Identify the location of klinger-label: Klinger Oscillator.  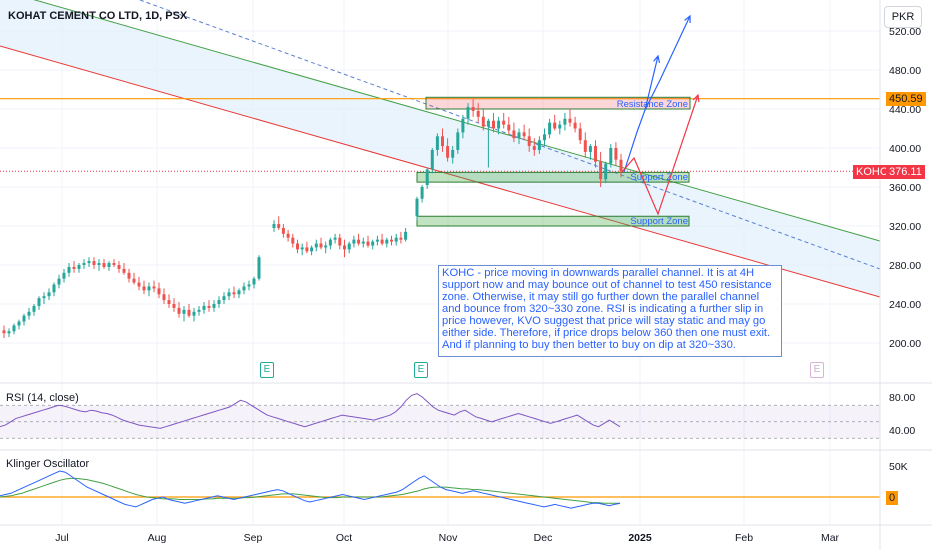
(48, 464).